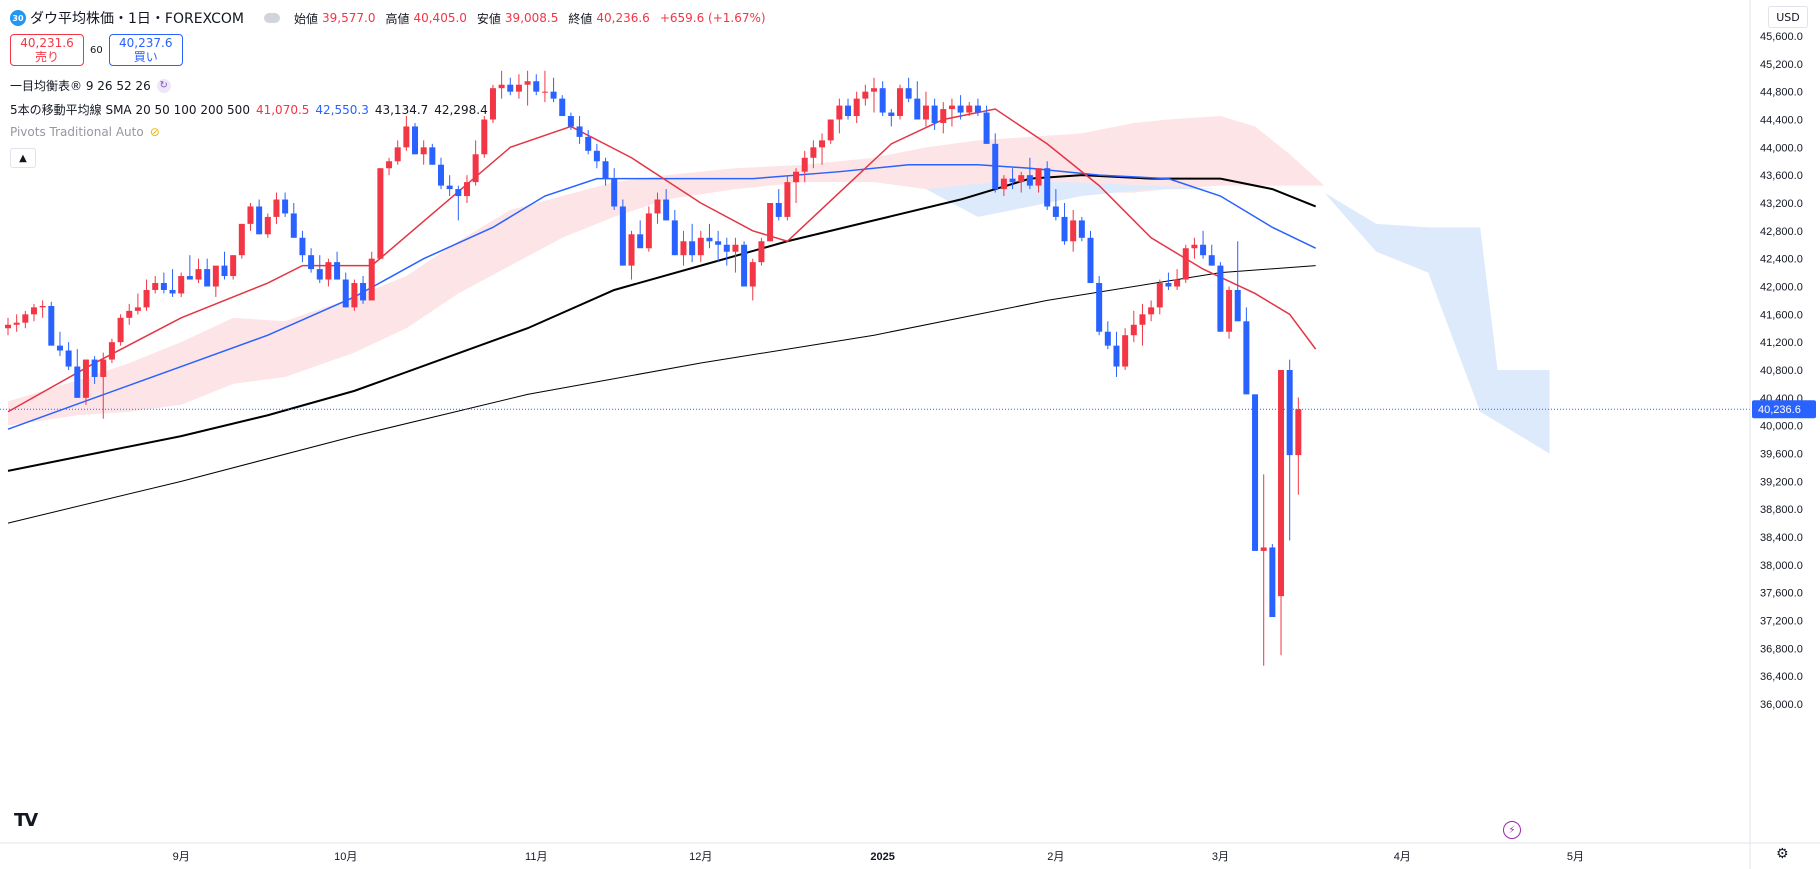  Describe the element at coordinates (1781, 566) in the screenshot. I see `price-tick-label: 38,000.0` at that location.